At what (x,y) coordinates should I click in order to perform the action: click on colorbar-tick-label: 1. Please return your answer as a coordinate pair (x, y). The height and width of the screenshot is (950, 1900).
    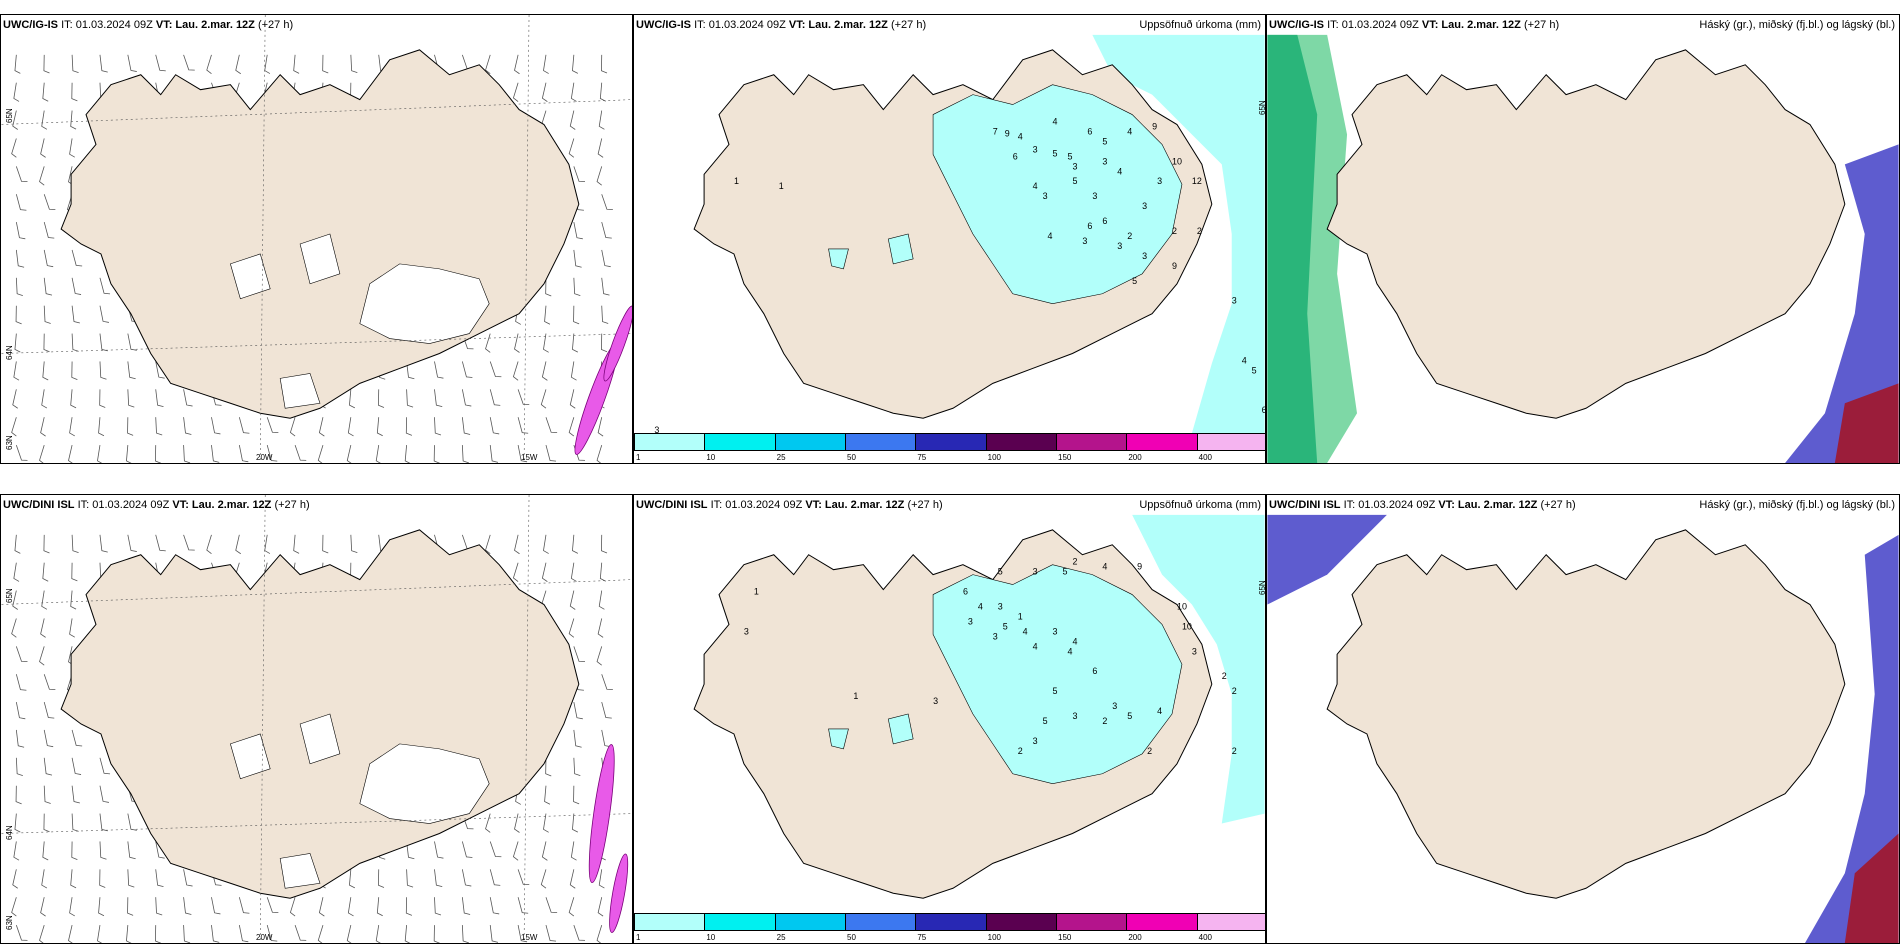
    Looking at the image, I should click on (638, 937).